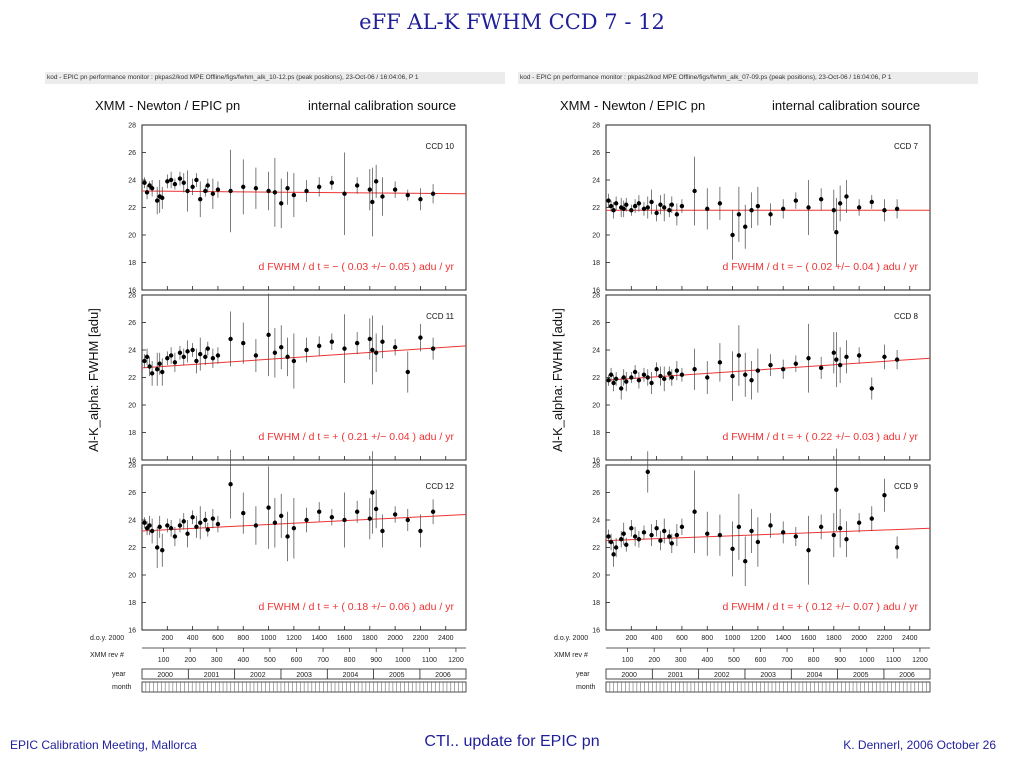  I want to click on rev-tick-label-1-1: 200, so click(654, 660).